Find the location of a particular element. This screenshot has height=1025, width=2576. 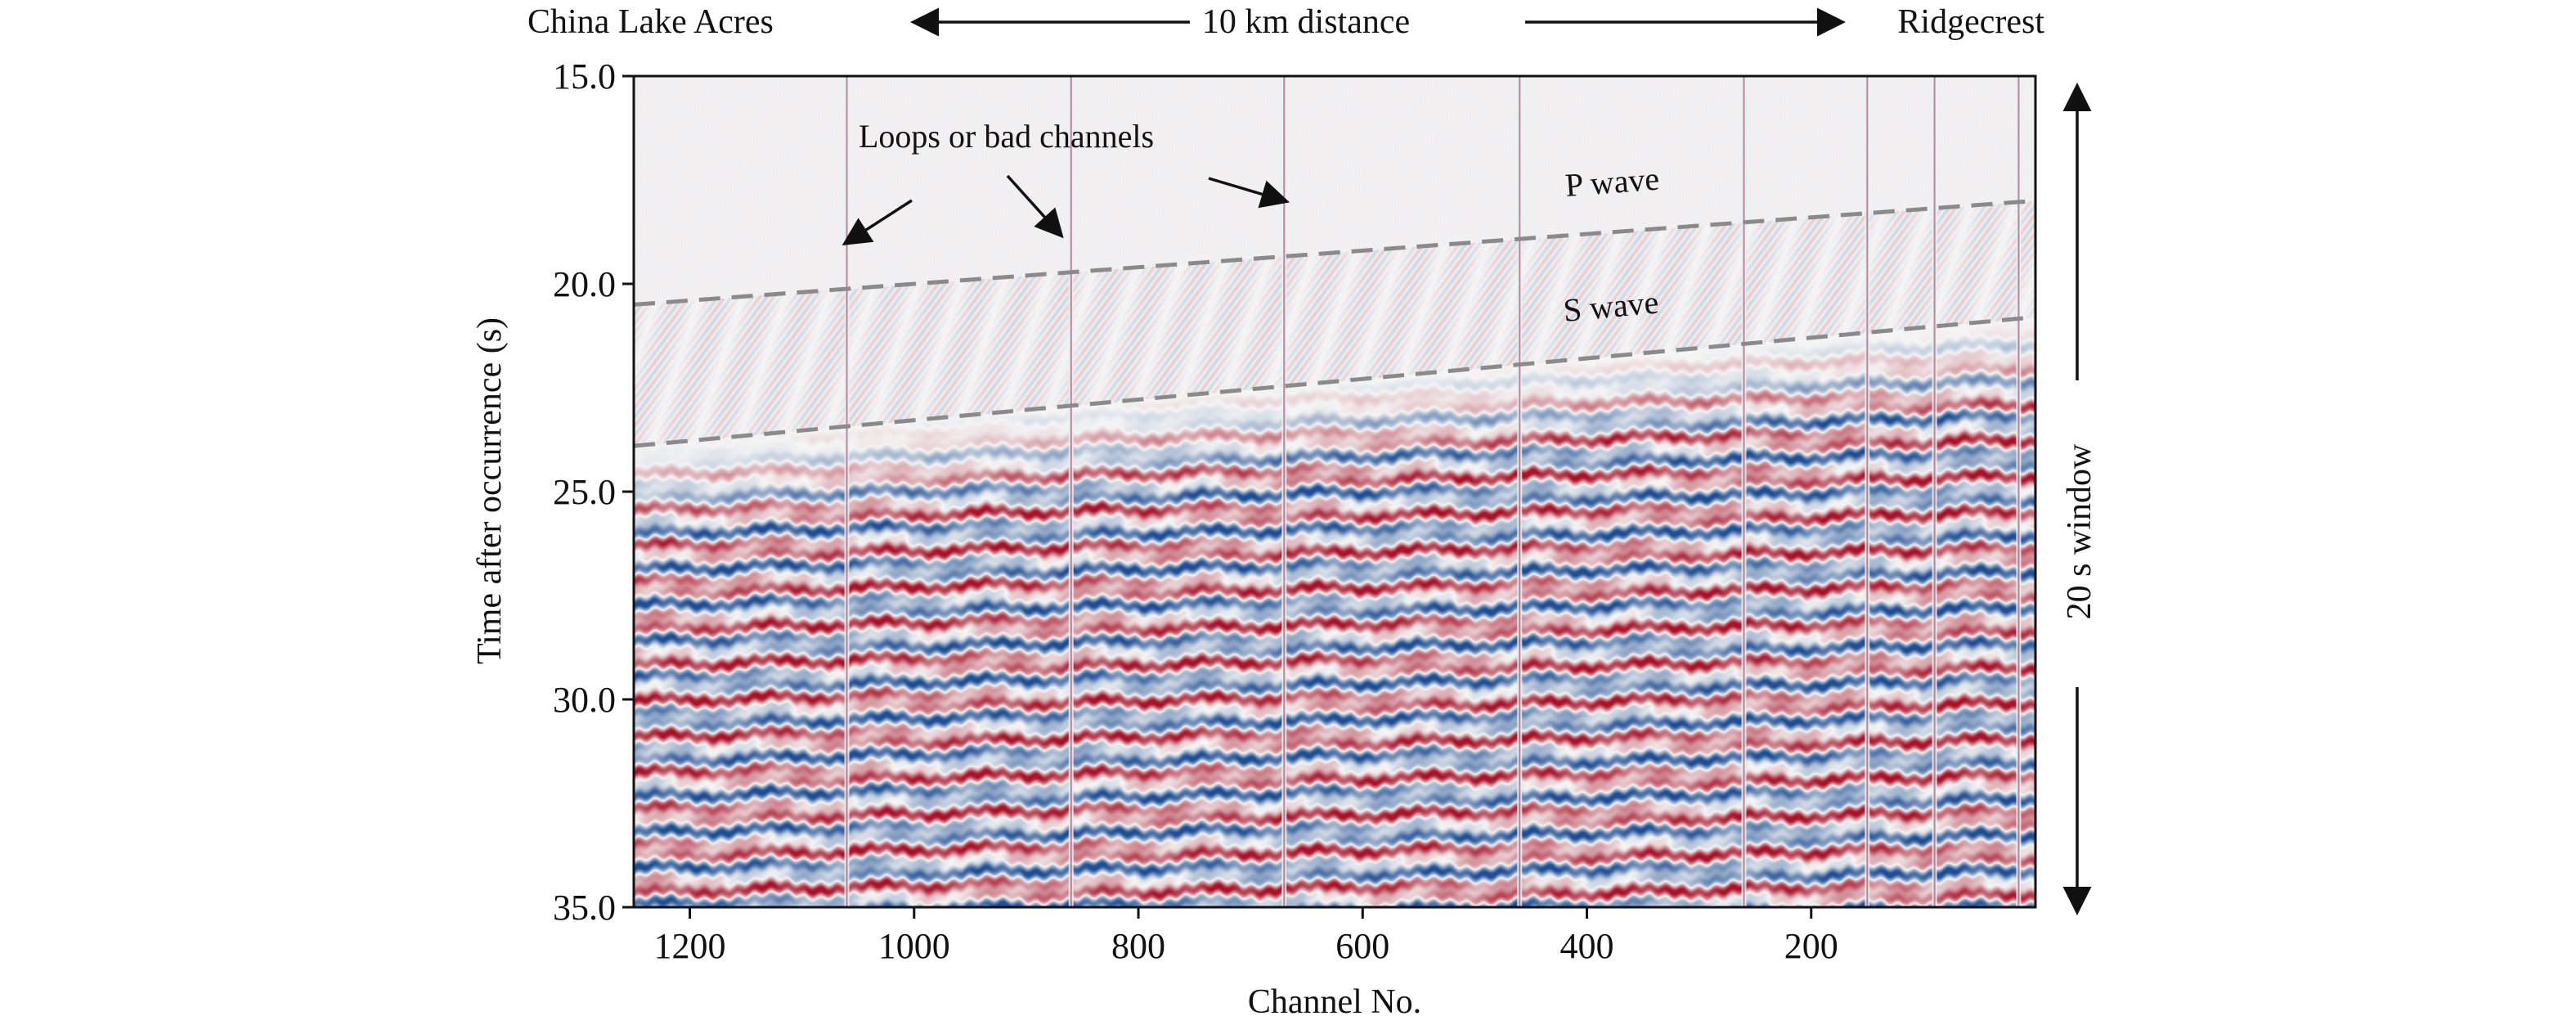

top-right-label: Ridgecrest is located at coordinates (1970, 22).